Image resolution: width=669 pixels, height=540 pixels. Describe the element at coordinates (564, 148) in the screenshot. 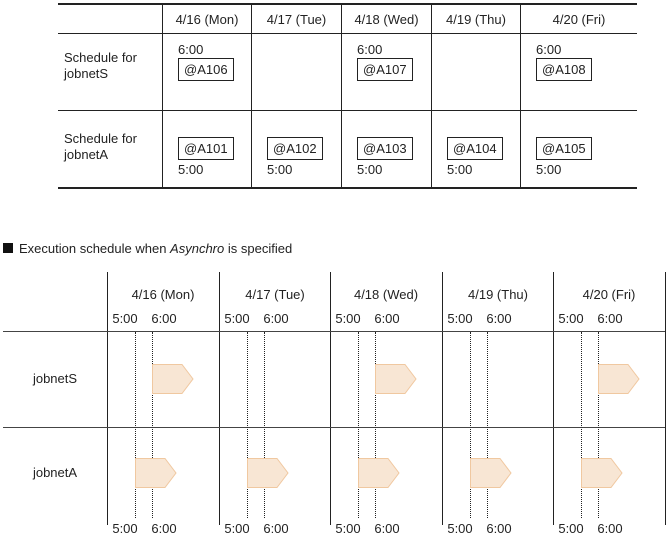

I see `job-box: @A105` at that location.